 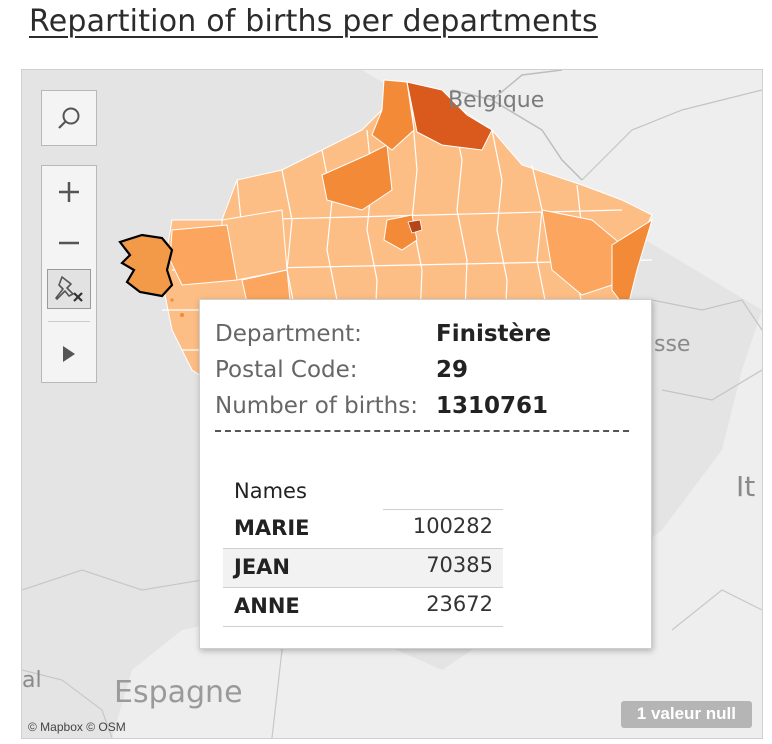 I want to click on unpin-map-button, so click(x=69, y=289).